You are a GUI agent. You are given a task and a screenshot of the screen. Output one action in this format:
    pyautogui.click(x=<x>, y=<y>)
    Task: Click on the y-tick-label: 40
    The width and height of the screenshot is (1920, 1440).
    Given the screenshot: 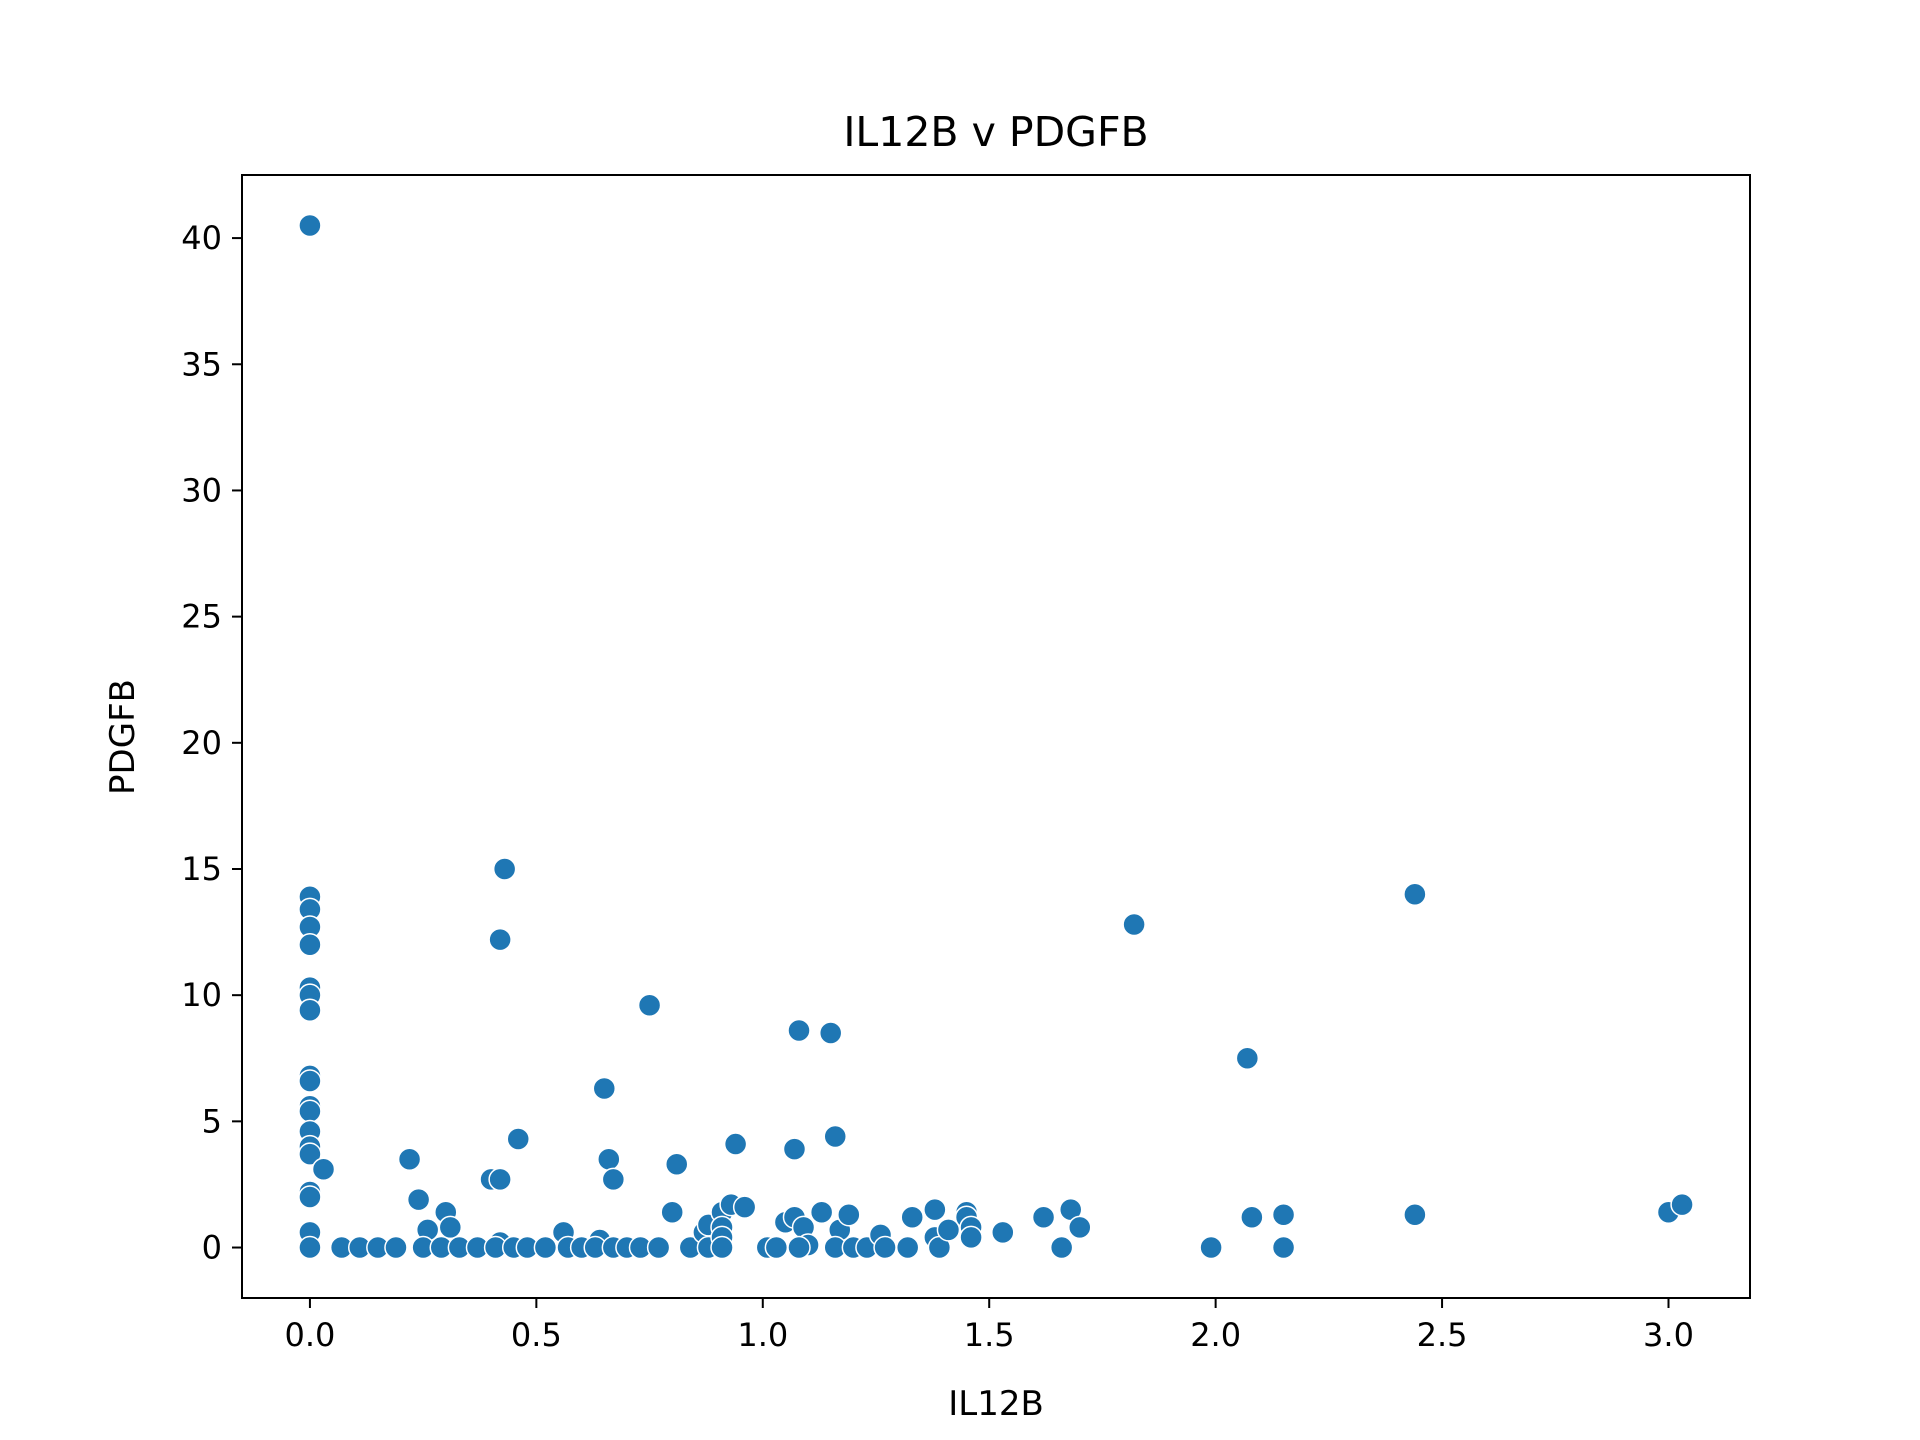 What is the action you would take?
    pyautogui.click(x=201, y=238)
    